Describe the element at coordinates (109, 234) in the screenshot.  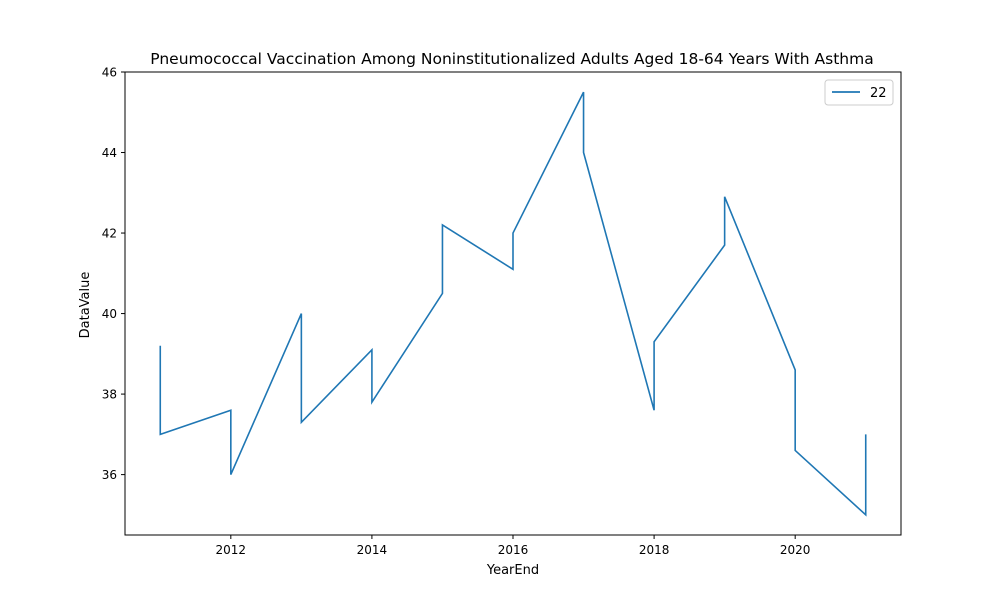
I see `y-tick-label: 42` at that location.